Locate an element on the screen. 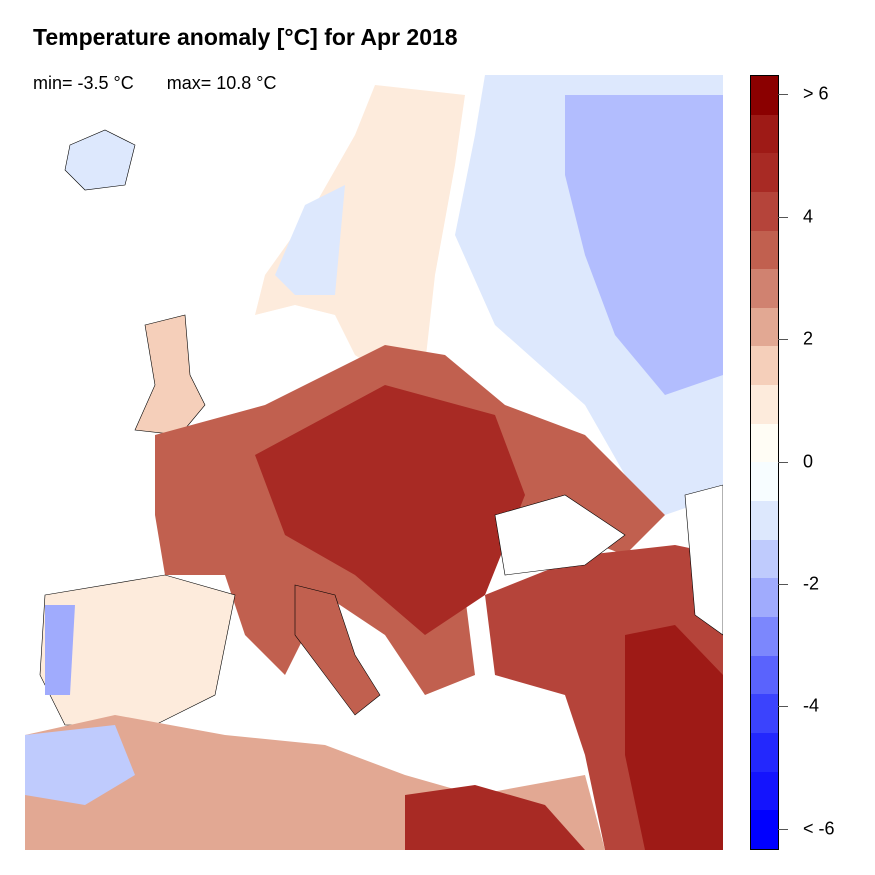 The height and width of the screenshot is (875, 875). region-scandinavia is located at coordinates (360, 230).